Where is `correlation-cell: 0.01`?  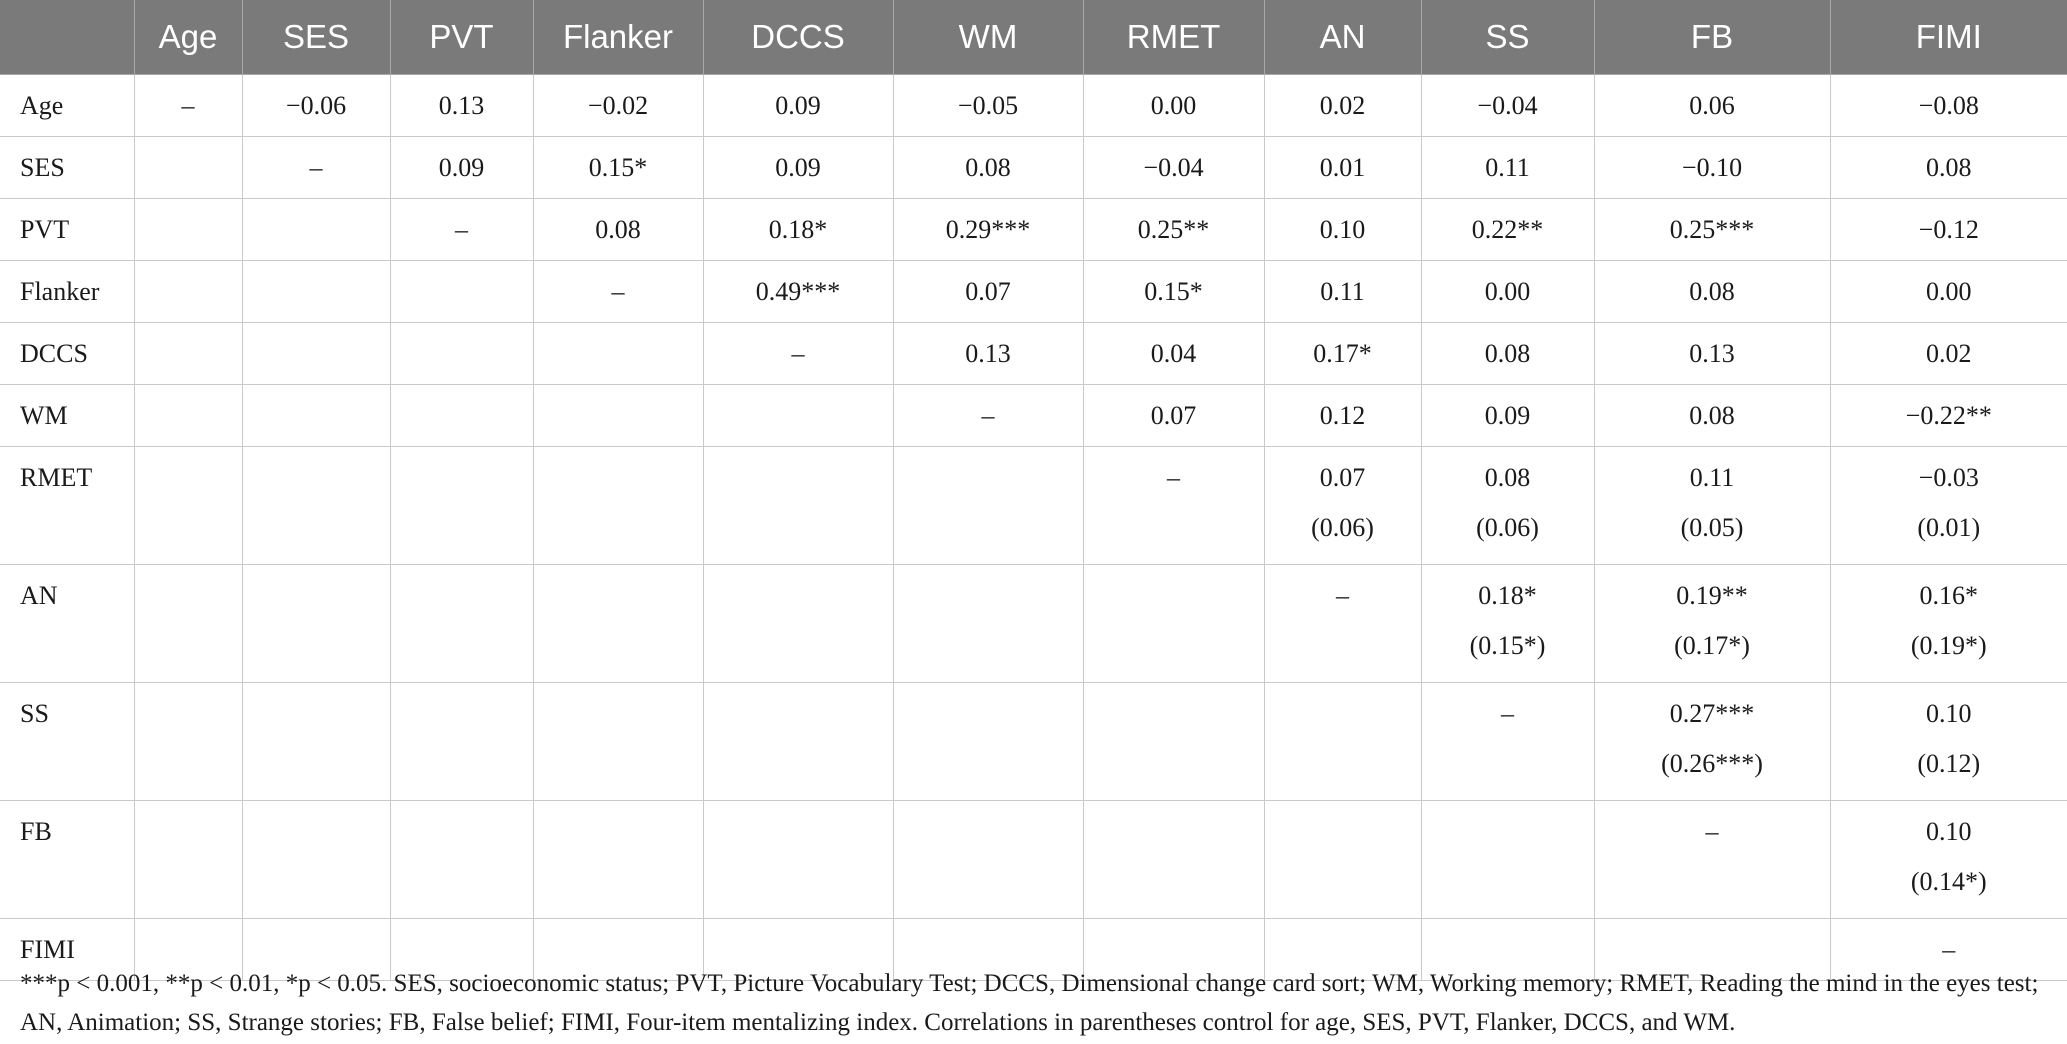
correlation-cell: 0.01 is located at coordinates (1343, 167).